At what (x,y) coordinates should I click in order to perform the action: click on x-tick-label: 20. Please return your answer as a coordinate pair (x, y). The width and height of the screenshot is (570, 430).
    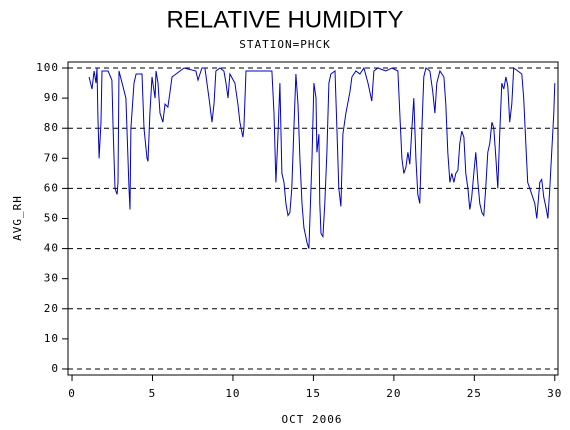
    Looking at the image, I should click on (393, 393).